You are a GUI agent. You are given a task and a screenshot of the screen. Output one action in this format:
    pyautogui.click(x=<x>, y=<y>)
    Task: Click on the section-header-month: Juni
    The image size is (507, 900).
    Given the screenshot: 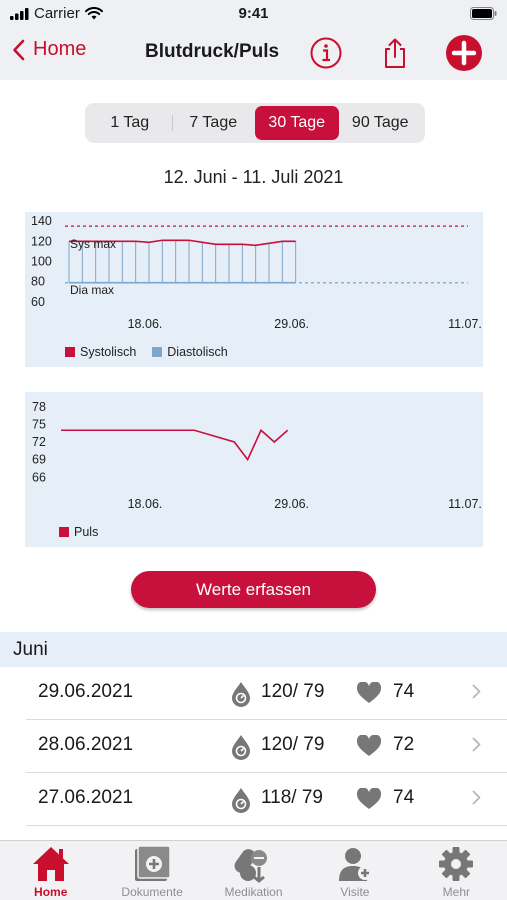 What is the action you would take?
    pyautogui.click(x=253, y=649)
    